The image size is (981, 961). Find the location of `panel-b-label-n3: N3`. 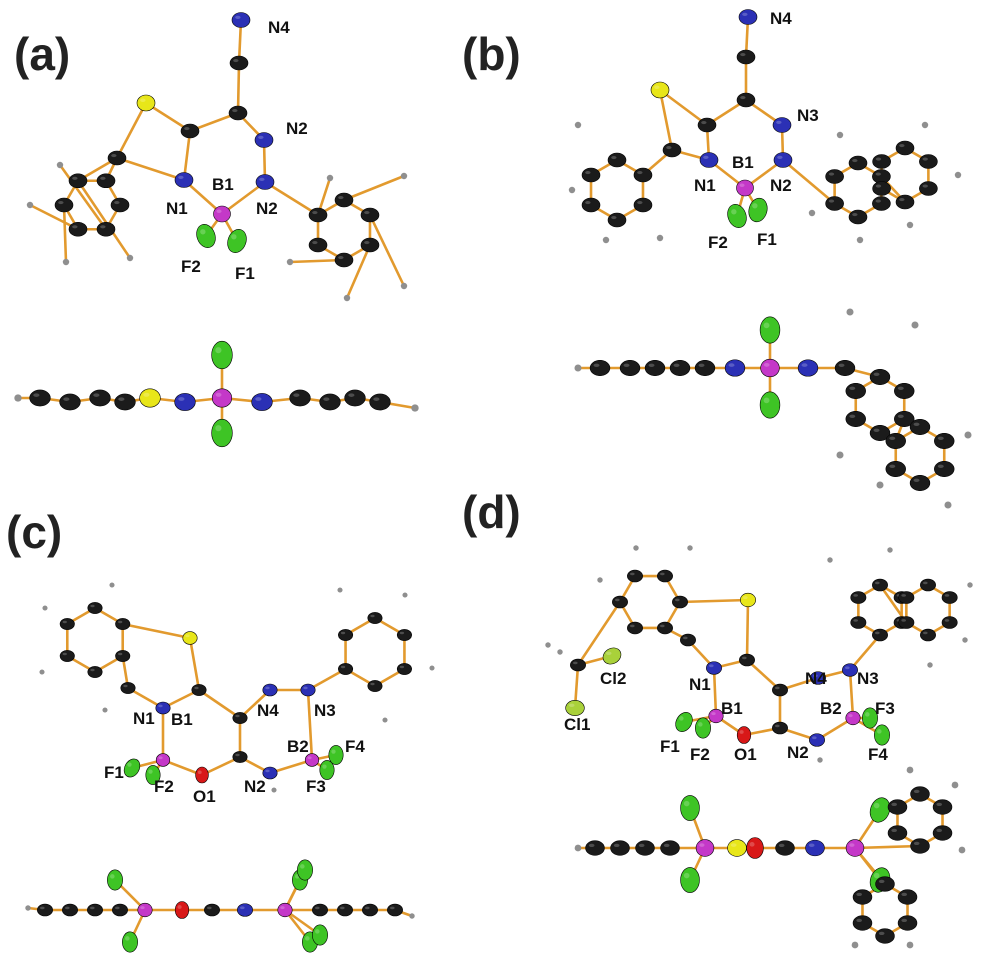

panel-b-label-n3: N3 is located at coordinates (808, 115).